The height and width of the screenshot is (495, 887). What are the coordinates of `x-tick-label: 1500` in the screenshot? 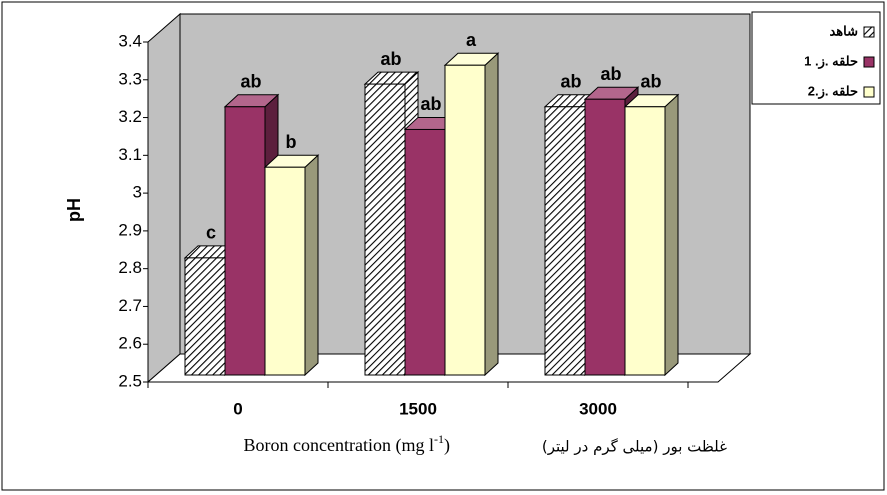 It's located at (418, 408).